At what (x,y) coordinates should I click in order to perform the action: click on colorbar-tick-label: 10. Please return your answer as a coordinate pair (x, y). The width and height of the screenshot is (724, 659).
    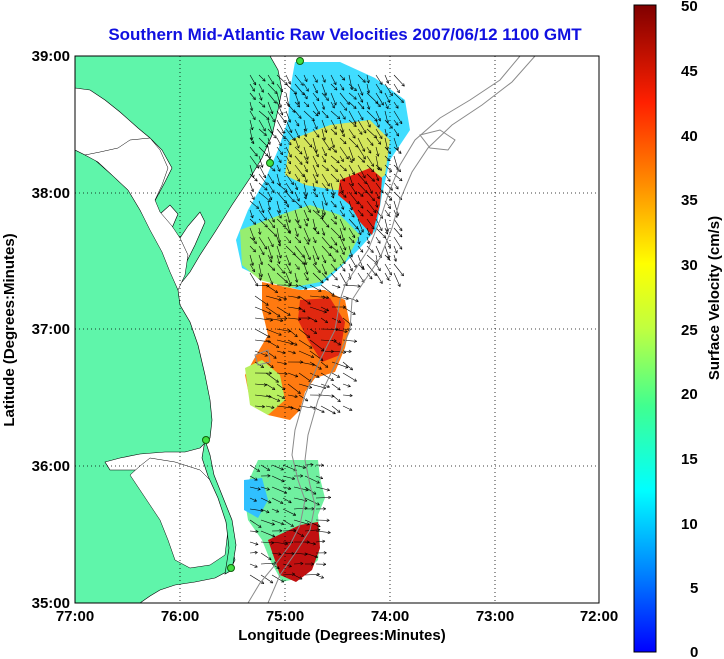
    Looking at the image, I should click on (689, 524).